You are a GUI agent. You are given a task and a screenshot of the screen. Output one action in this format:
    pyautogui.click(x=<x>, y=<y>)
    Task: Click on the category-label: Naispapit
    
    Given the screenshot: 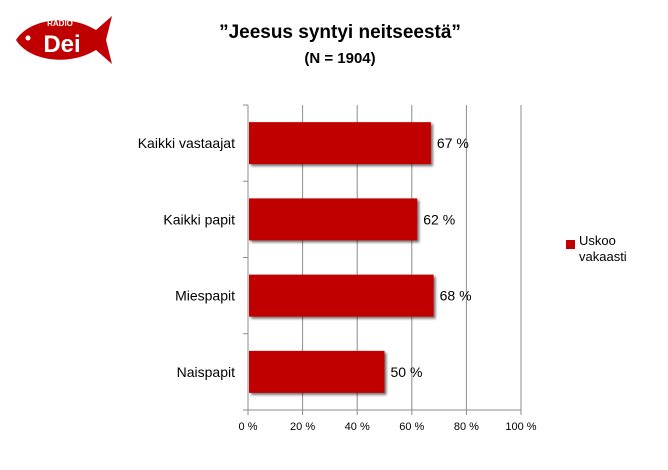 What is the action you would take?
    pyautogui.click(x=206, y=372)
    